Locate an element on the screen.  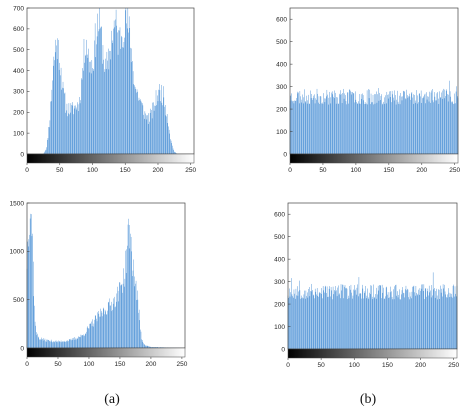
y-tick-label: 700 is located at coordinates (18, 8).